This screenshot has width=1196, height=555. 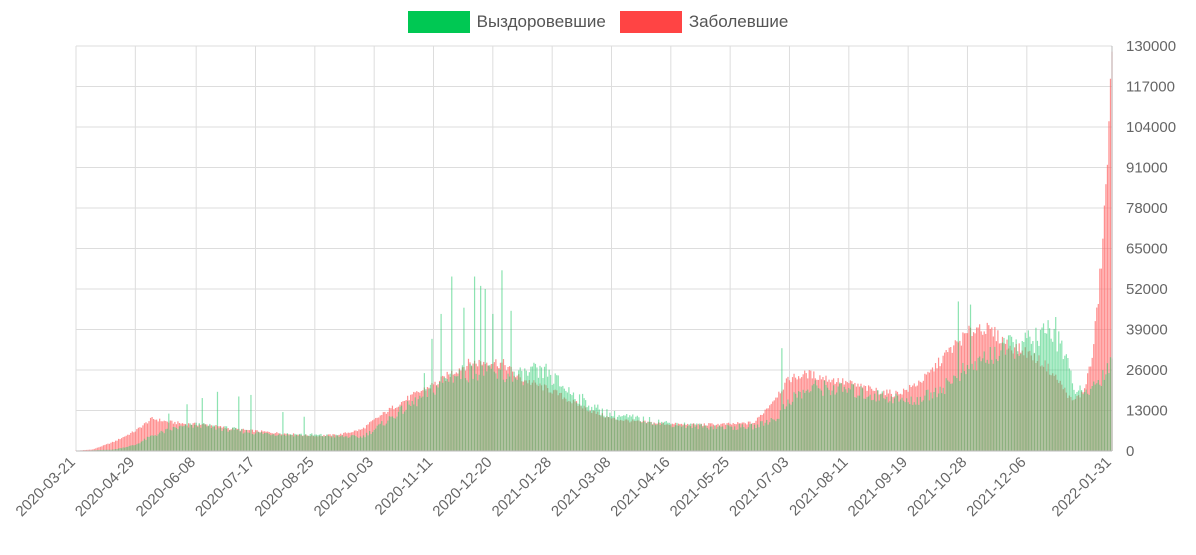 What do you see at coordinates (225, 487) in the screenshot?
I see `x-tick-label: 2020-07-17` at bounding box center [225, 487].